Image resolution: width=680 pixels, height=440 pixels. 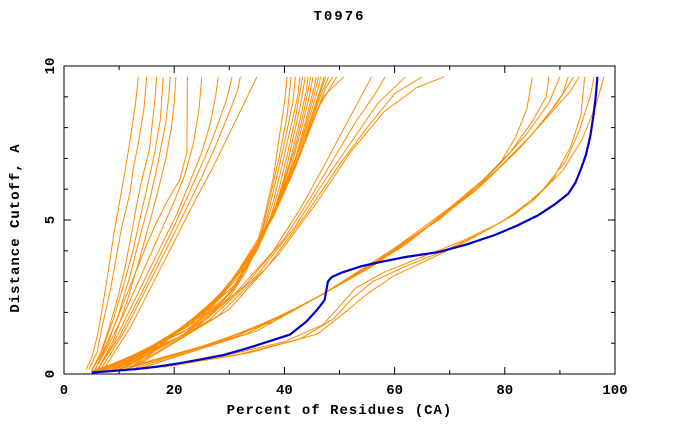 What do you see at coordinates (339, 17) in the screenshot?
I see `plot-title: T0976` at bounding box center [339, 17].